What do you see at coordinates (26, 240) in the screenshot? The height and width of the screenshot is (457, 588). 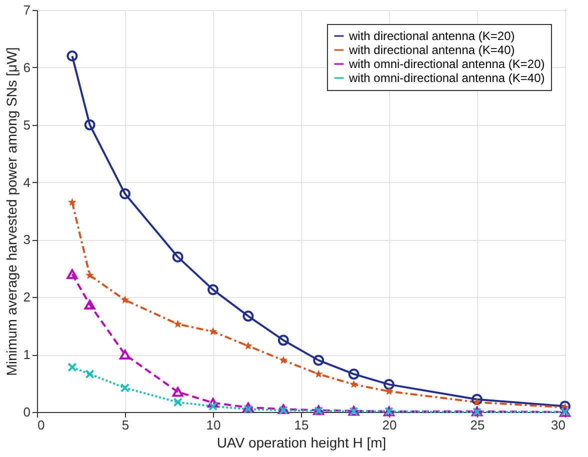 I see `y-tick-label: 3` at bounding box center [26, 240].